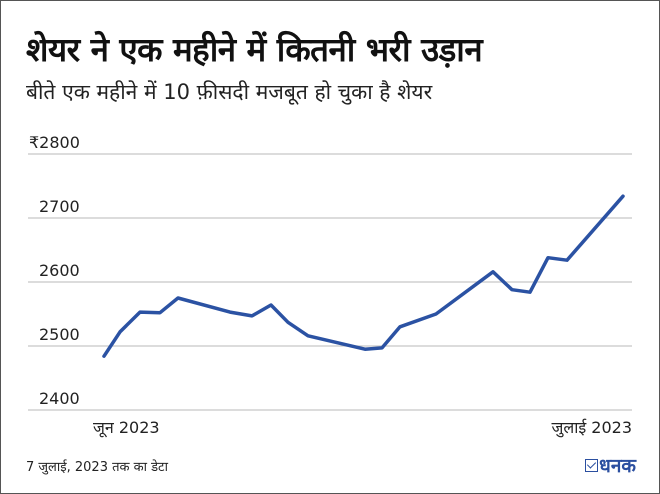  What do you see at coordinates (59, 206) in the screenshot?
I see `y-tick-label: 2700` at bounding box center [59, 206].